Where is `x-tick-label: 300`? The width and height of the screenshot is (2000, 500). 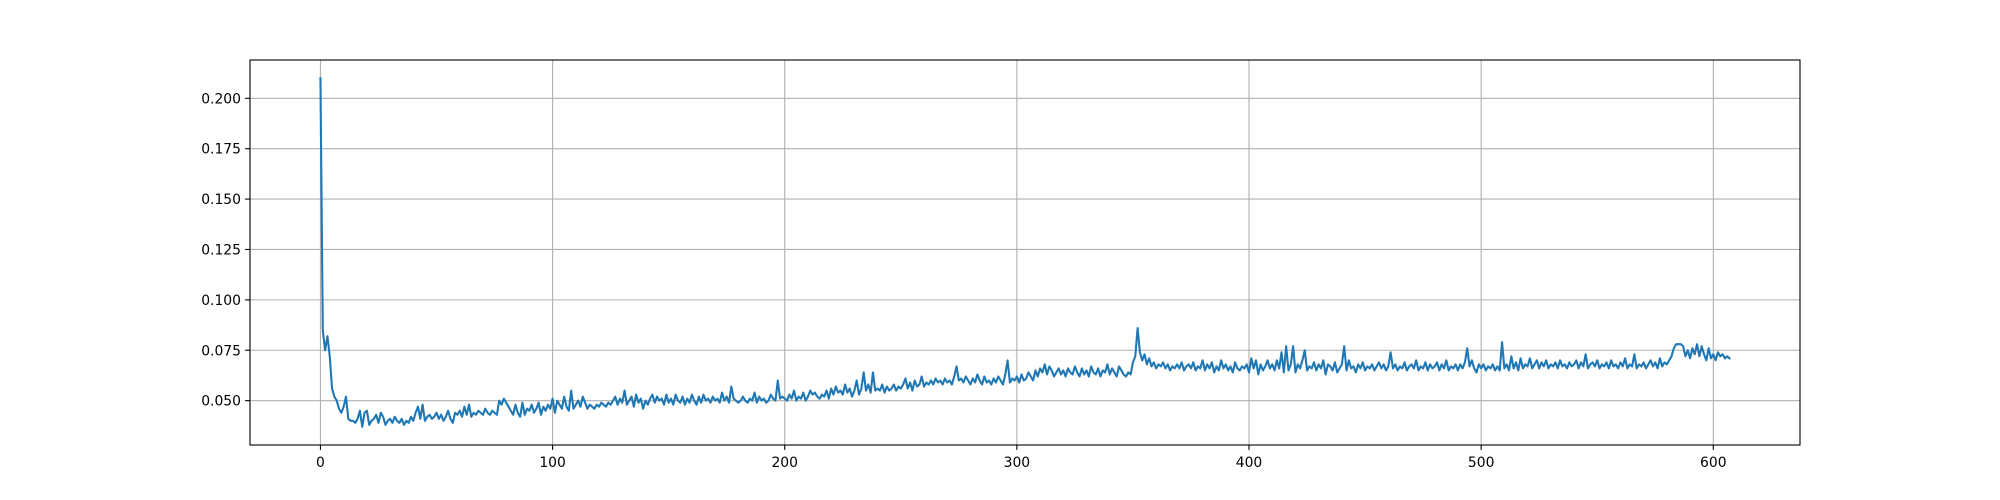
x-tick-label: 300 is located at coordinates (1017, 463).